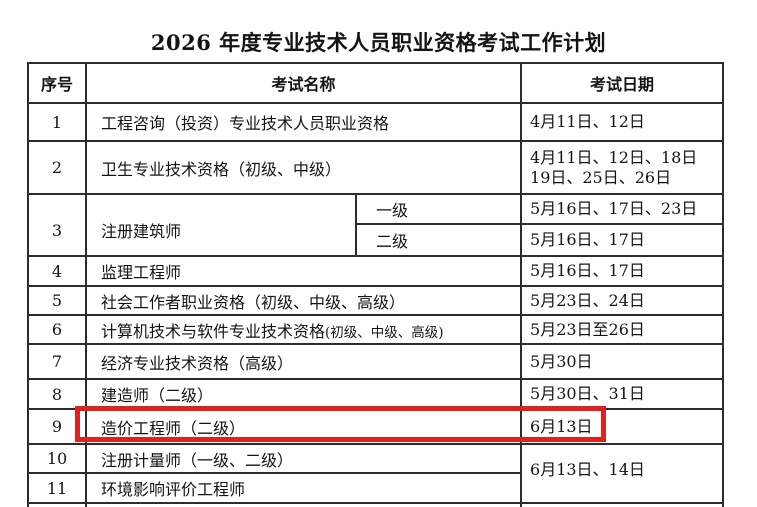 The width and height of the screenshot is (757, 507). Describe the element at coordinates (303, 426) in the screenshot. I see `exam-name-cell: 造价工程师（二级）` at that location.